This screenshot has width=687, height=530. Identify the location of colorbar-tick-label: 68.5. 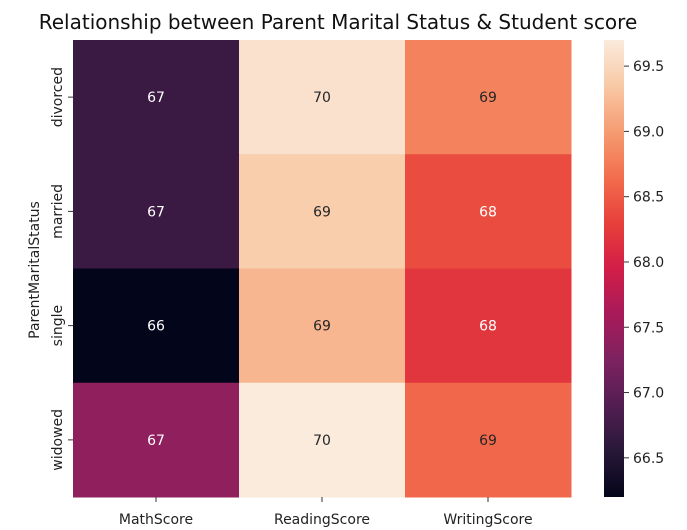
(648, 198).